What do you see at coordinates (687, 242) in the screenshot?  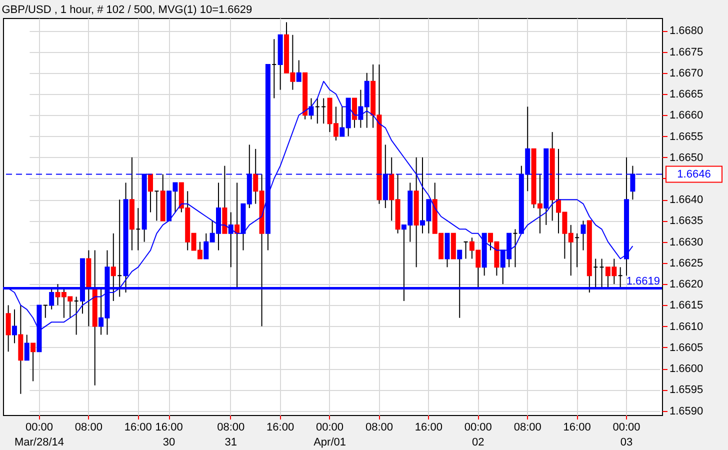 I see `y-tick-label: 1.6630` at bounding box center [687, 242].